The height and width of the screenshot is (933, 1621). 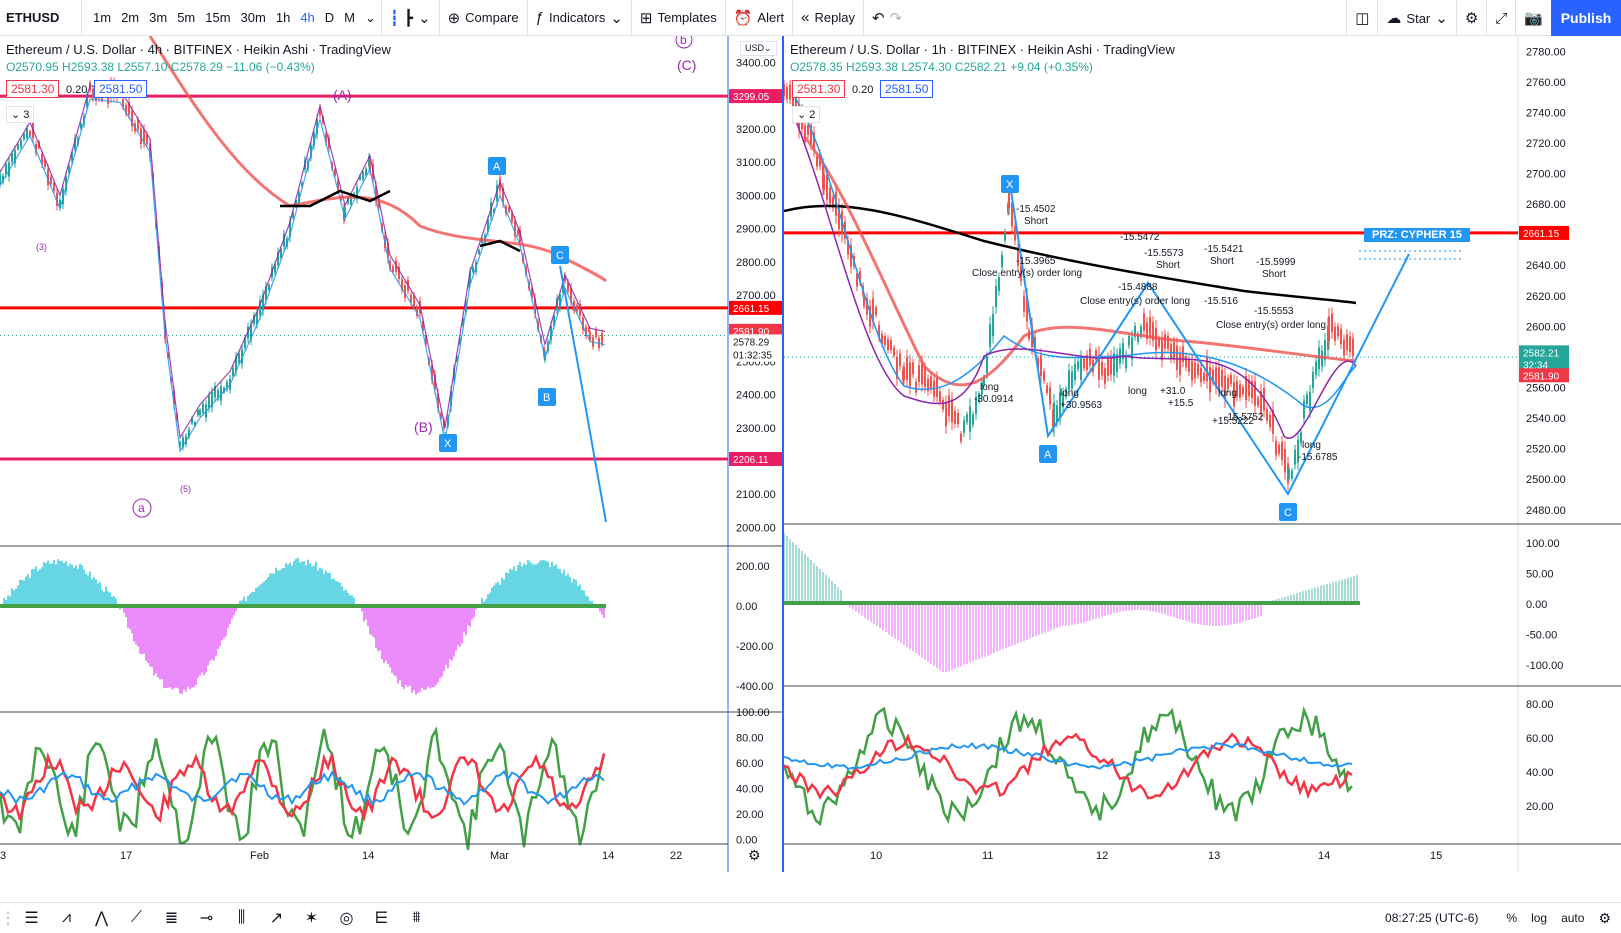 What do you see at coordinates (158, 18) in the screenshot?
I see `tf-3m: 3m` at bounding box center [158, 18].